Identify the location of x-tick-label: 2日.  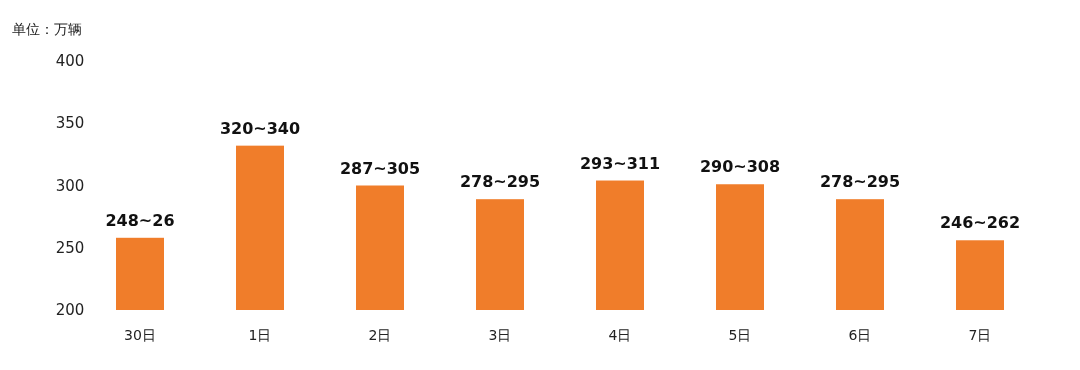
(380, 335).